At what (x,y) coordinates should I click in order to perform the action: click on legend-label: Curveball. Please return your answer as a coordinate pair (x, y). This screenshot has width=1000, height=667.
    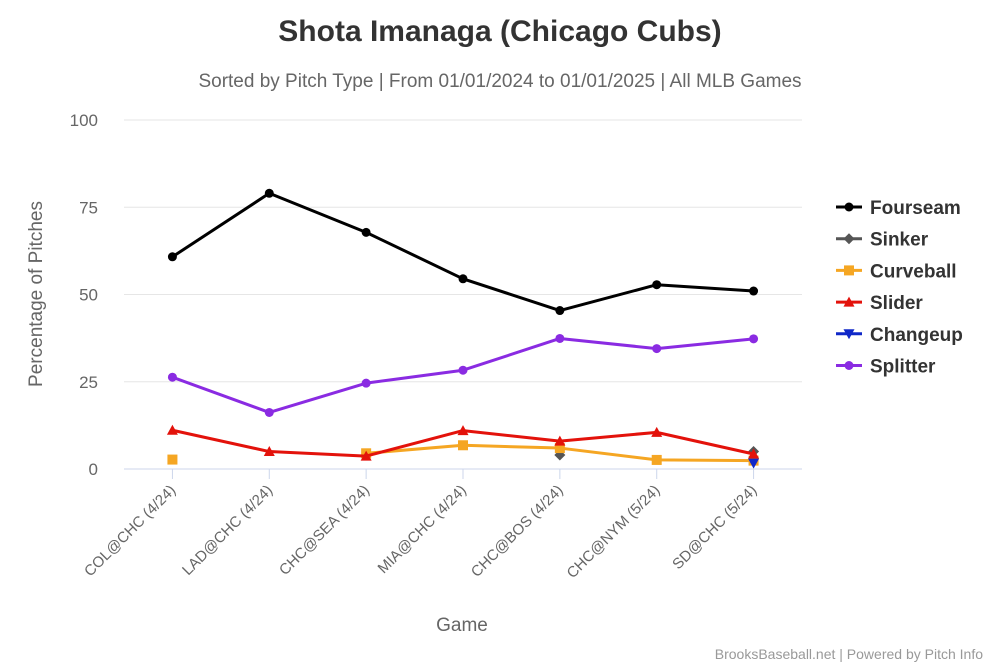
    Looking at the image, I should click on (913, 271).